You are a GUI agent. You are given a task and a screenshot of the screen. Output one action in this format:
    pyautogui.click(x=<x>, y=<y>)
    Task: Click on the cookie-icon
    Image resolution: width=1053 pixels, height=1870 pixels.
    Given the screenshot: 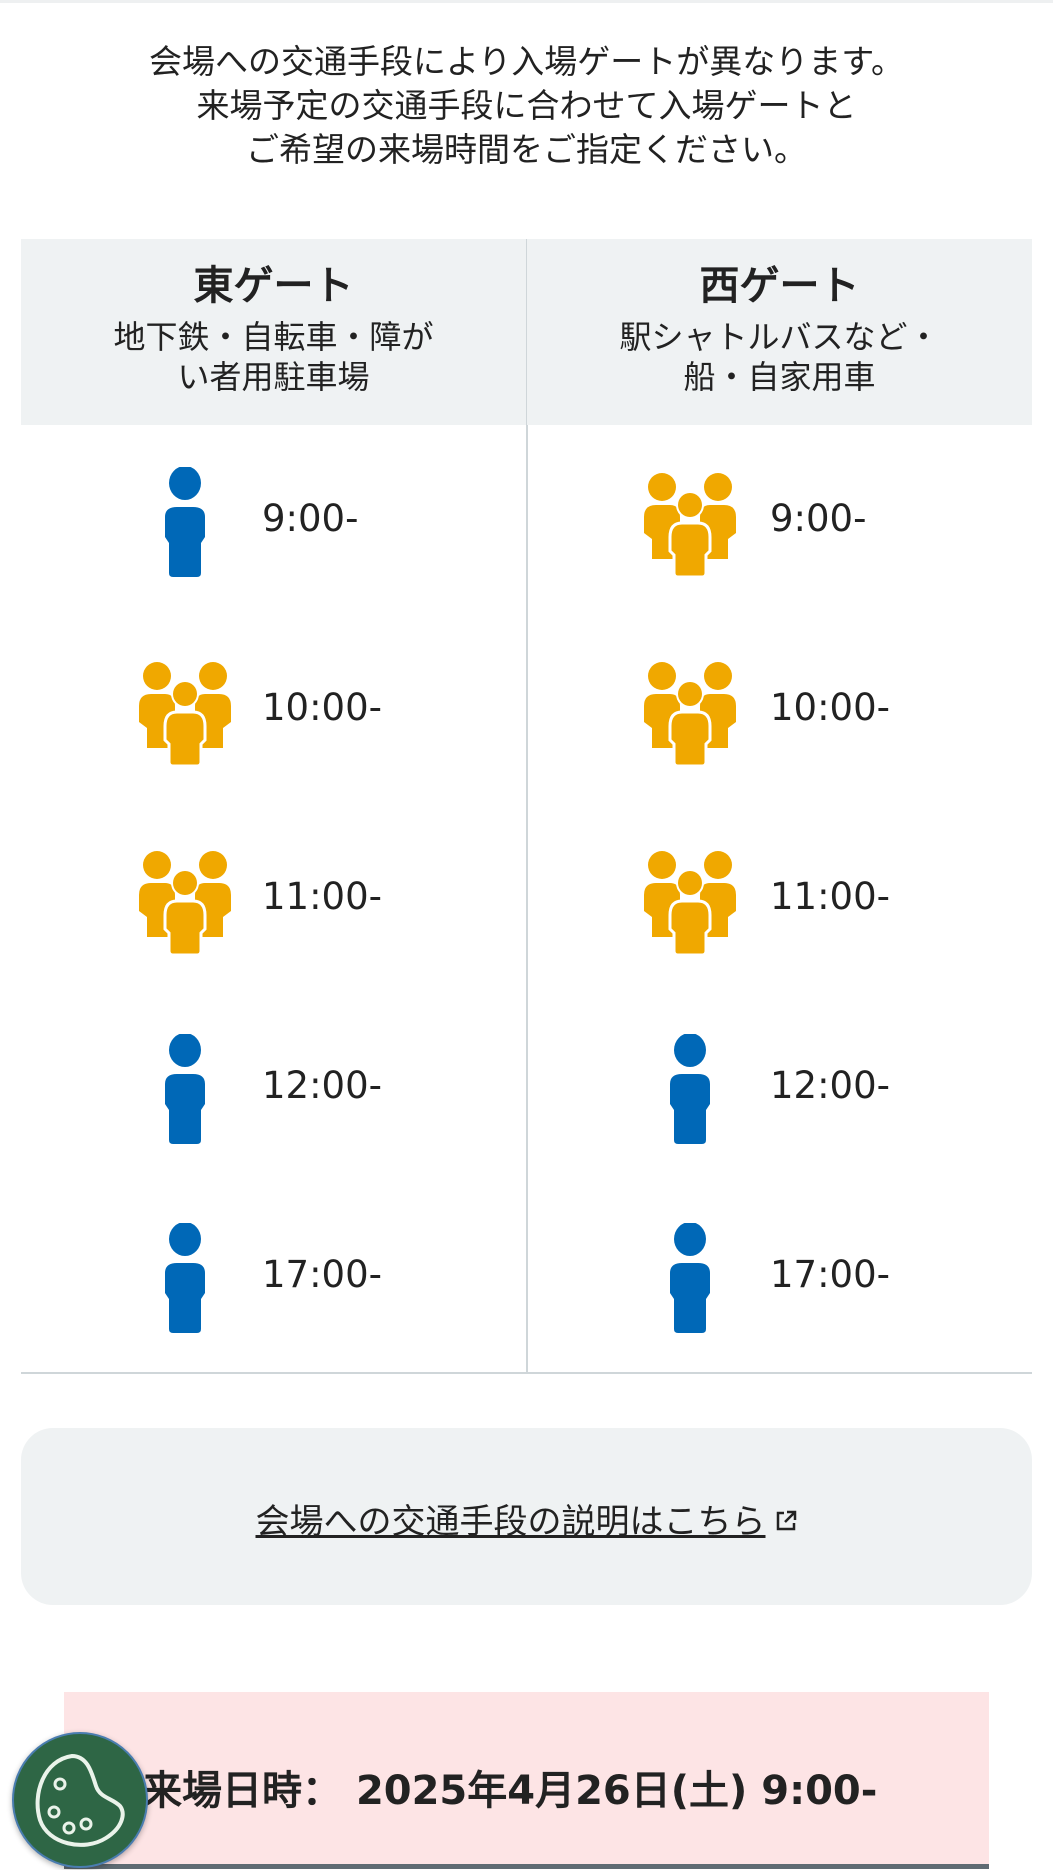 What is the action you would take?
    pyautogui.click(x=80, y=1800)
    